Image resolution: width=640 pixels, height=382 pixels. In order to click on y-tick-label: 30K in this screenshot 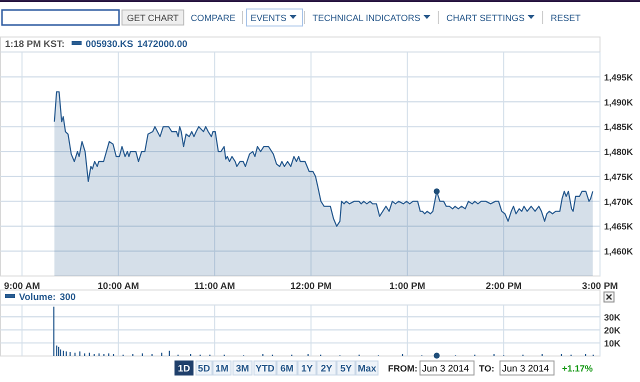, I will do `click(613, 317)`.